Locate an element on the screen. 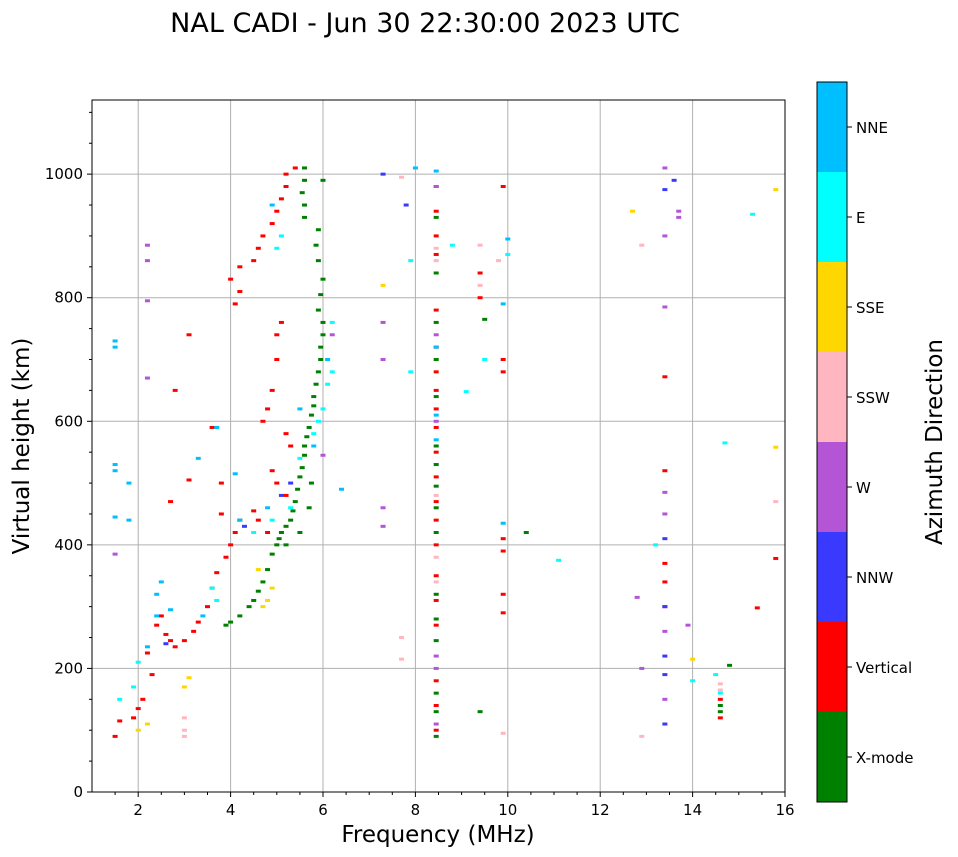 Image resolution: width=958 pixels, height=857 pixels. y-axis-label: Virtual height (km) is located at coordinates (22, 446).